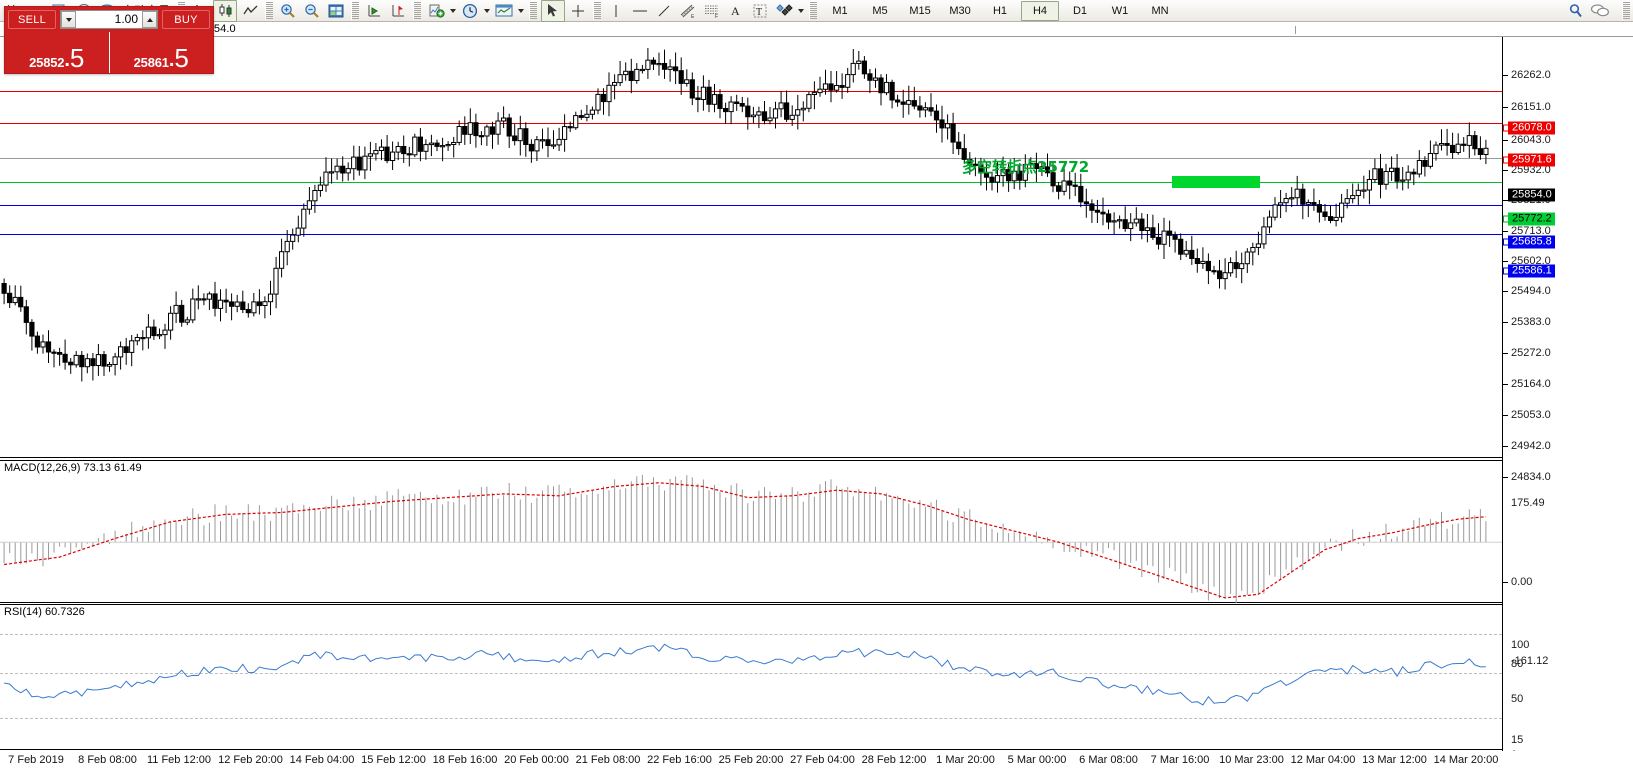 This screenshot has width=1633, height=772. What do you see at coordinates (688, 11) in the screenshot?
I see `channel-icon: E` at bounding box center [688, 11].